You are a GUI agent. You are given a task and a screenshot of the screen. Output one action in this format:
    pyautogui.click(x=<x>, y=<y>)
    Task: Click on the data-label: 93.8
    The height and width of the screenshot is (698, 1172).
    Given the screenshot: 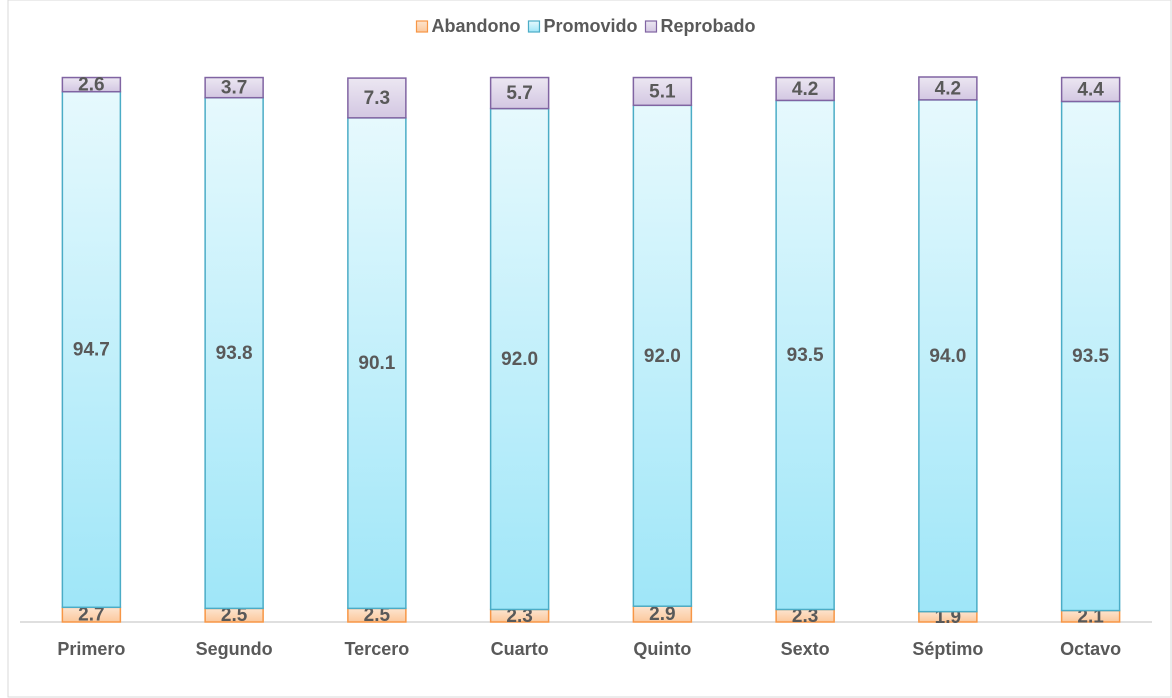 What is the action you would take?
    pyautogui.click(x=234, y=353)
    